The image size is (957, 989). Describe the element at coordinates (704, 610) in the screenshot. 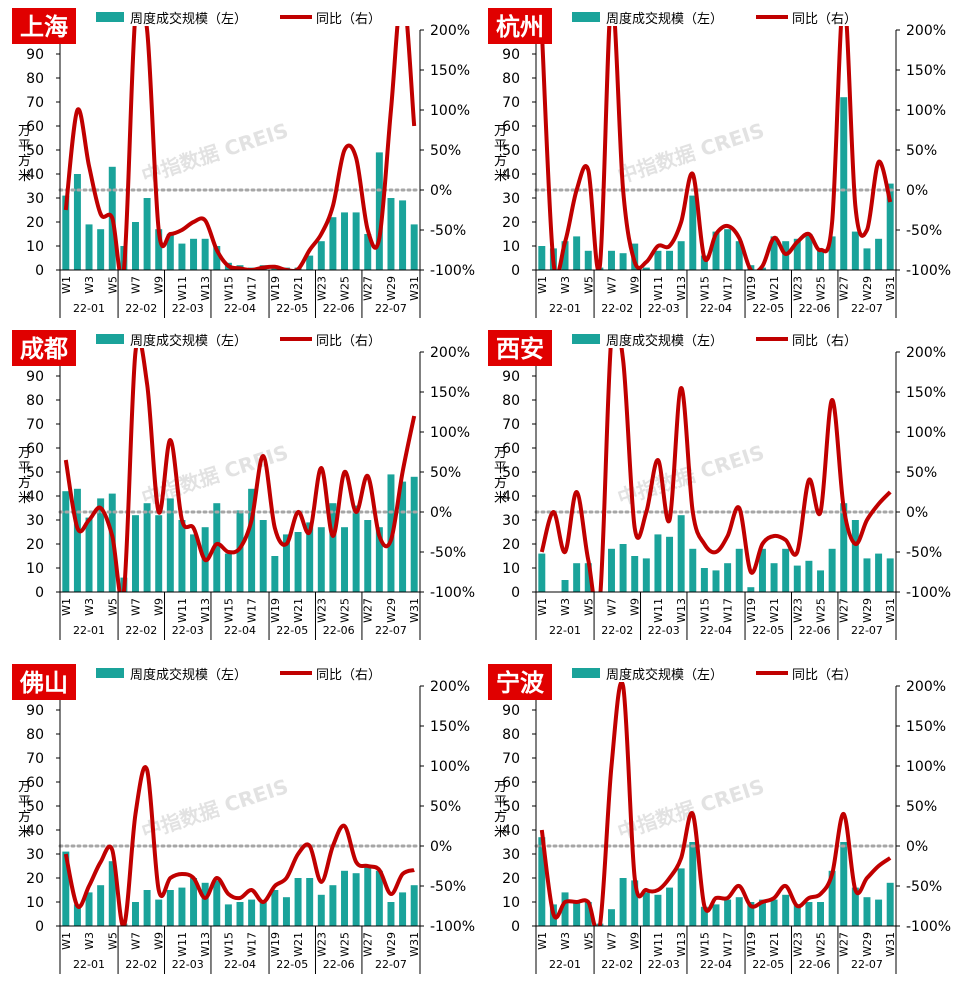

I see `week-tick-label: W15` at that location.